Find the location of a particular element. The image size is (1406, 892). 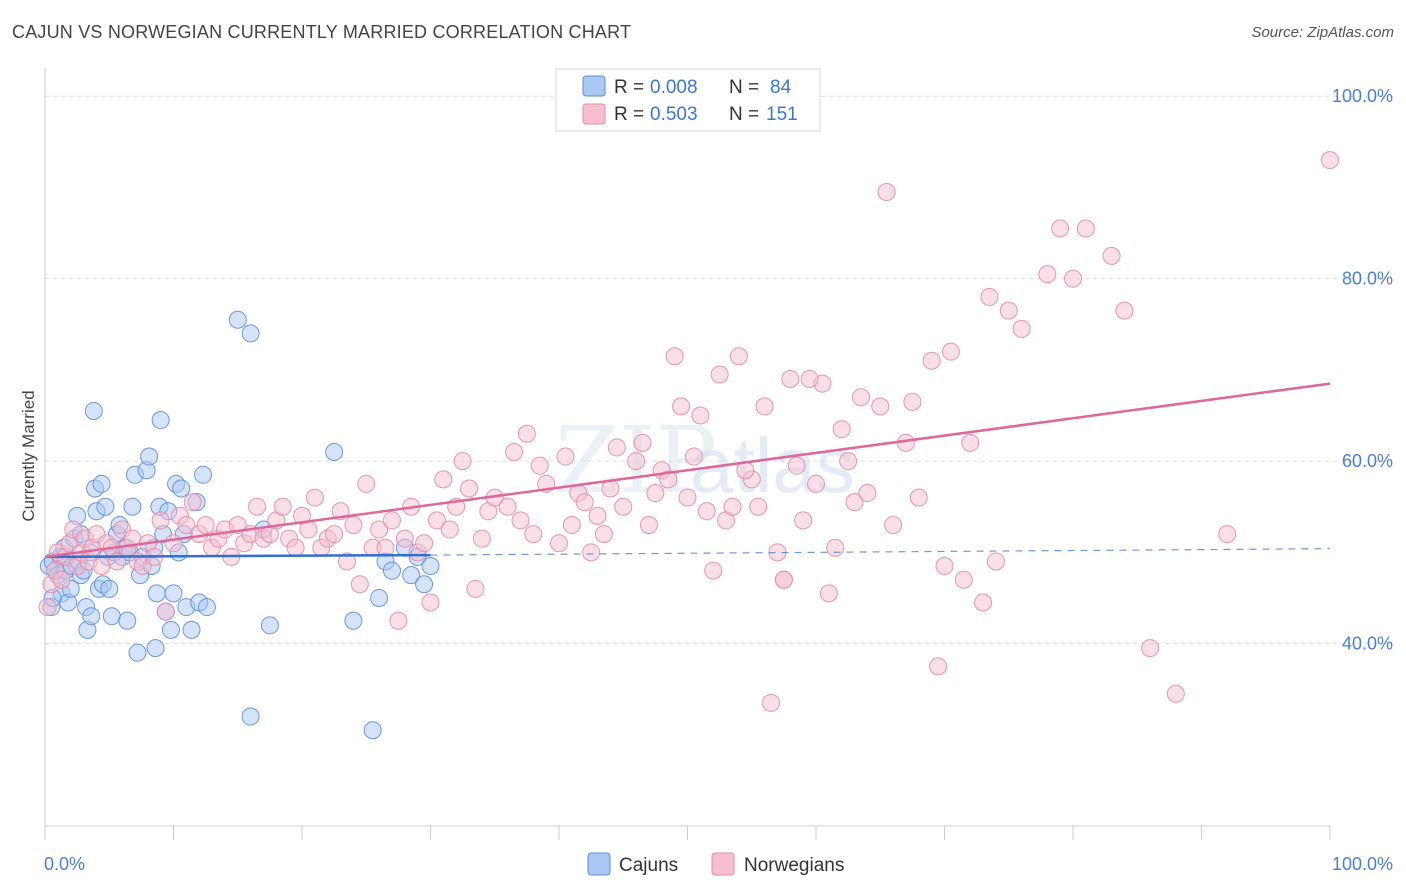

y-axis-title: Currently Married is located at coordinates (28, 455).